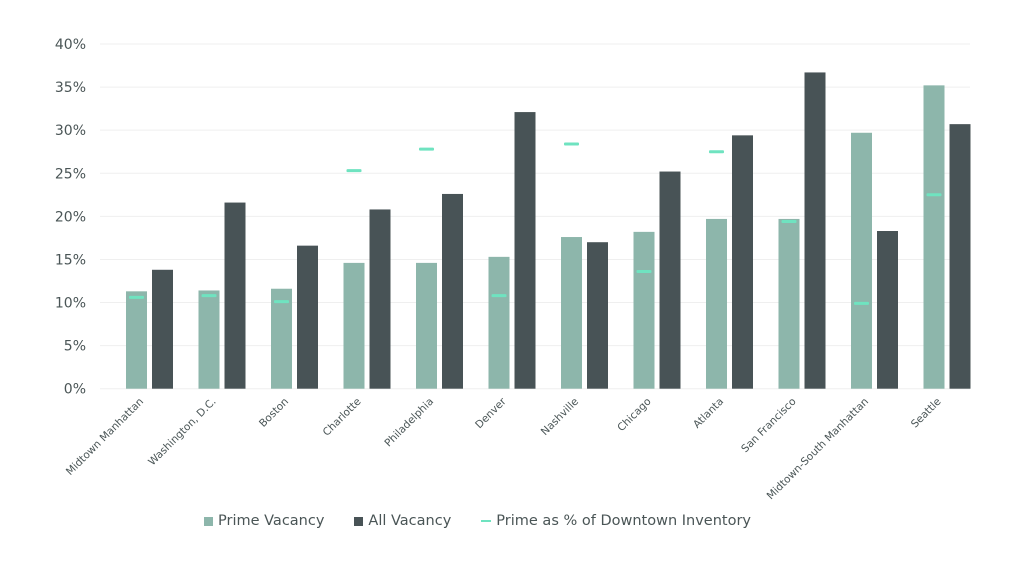 The width and height of the screenshot is (1024, 568). I want to click on bar-prime-vacancy-seattle, so click(934, 237).